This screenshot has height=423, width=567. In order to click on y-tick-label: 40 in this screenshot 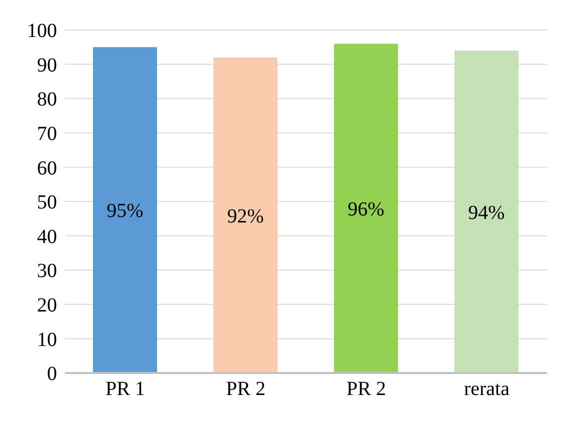, I will do `click(47, 237)`.